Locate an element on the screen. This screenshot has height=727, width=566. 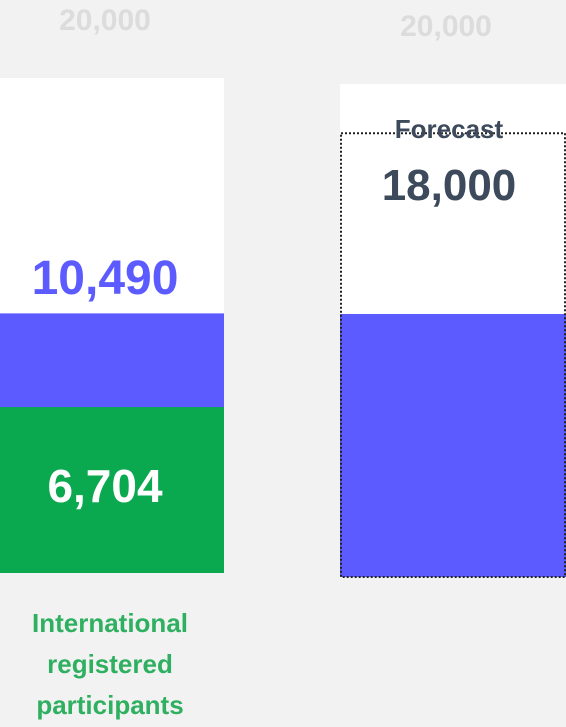
category-label: International registered participants is located at coordinates (110, 664).